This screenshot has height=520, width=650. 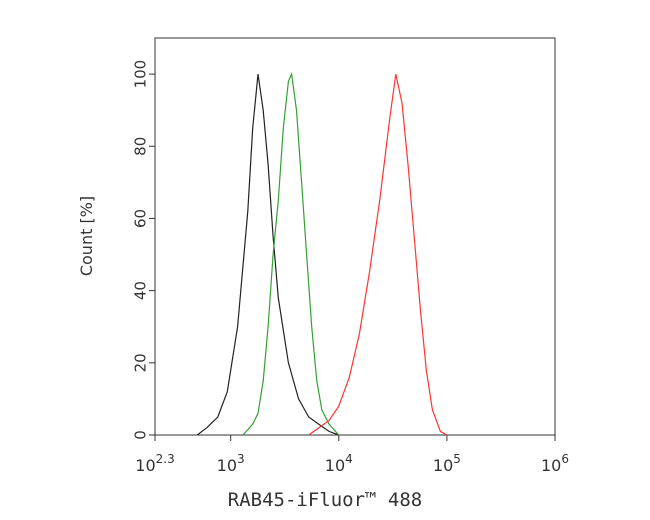 What do you see at coordinates (141, 435) in the screenshot?
I see `y-tick-label: 0` at bounding box center [141, 435].